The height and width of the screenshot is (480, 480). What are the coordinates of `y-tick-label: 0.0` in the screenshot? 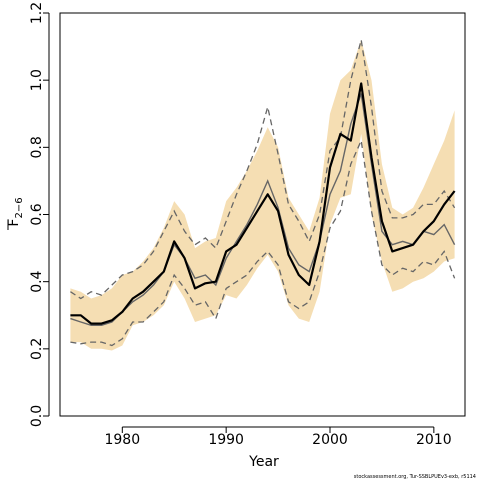 It's located at (37, 416).